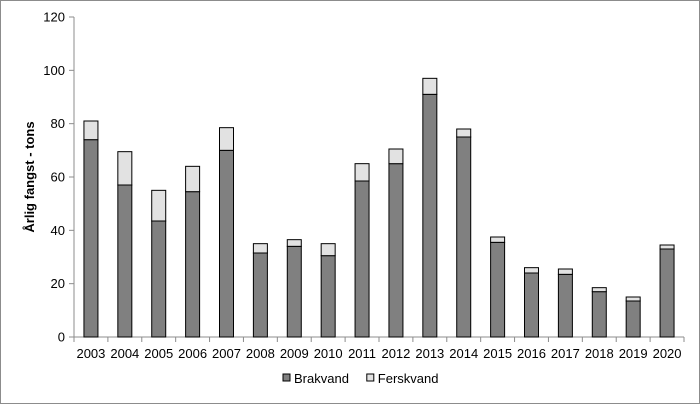 Image resolution: width=700 pixels, height=404 pixels. What do you see at coordinates (370, 377) in the screenshot?
I see `legend-swatch-ferskvand` at bounding box center [370, 377].